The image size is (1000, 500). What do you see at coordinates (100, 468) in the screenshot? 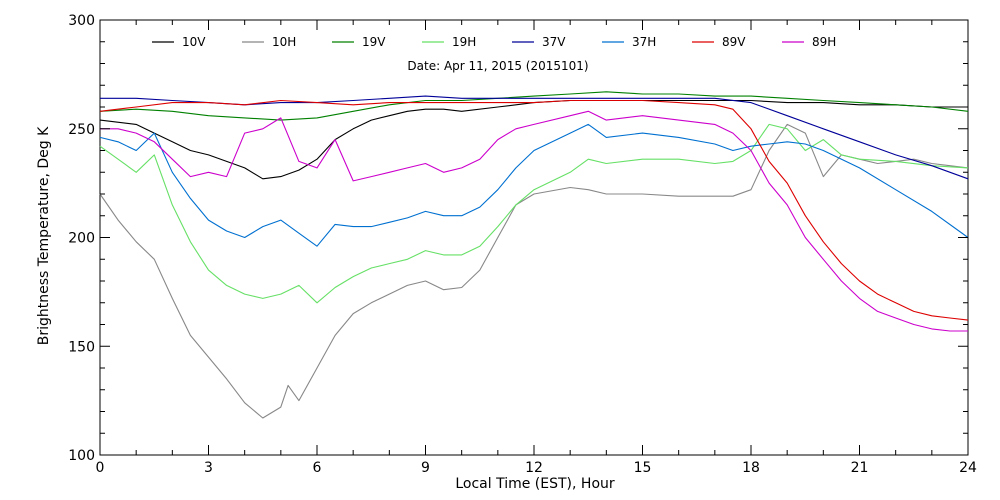
I see `x-tick-label: 0` at bounding box center [100, 468].